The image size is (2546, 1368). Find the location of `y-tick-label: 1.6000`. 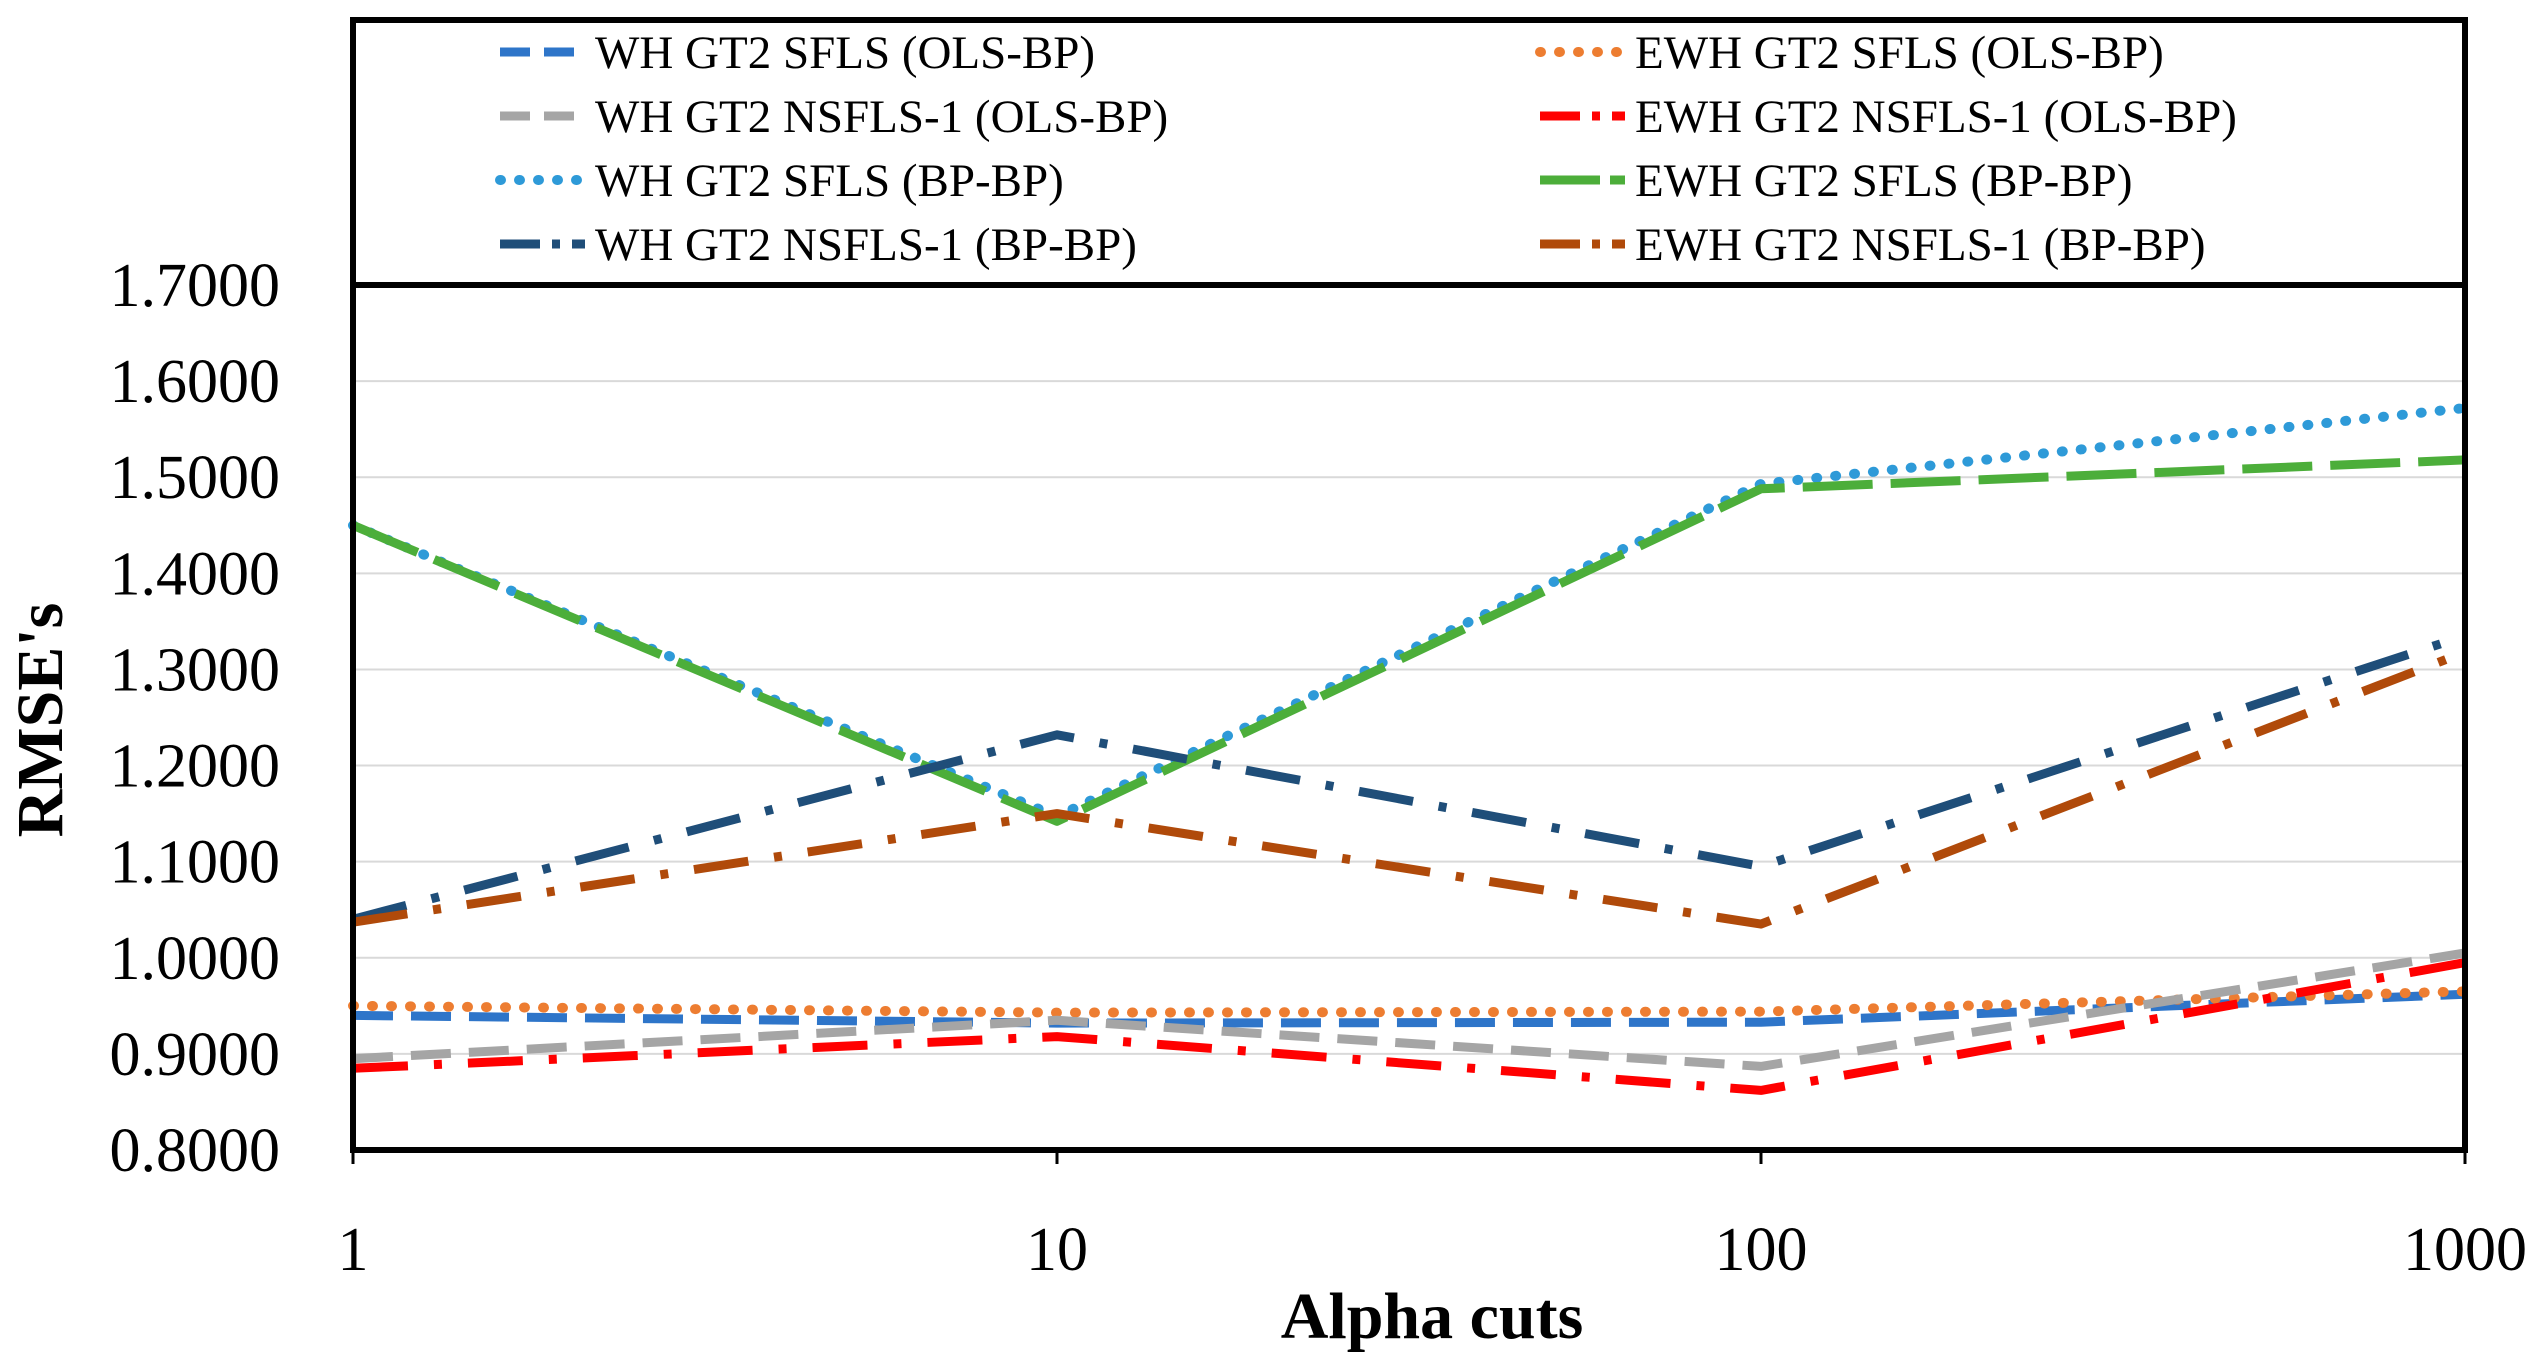

y-tick-label: 1.6000 is located at coordinates (195, 382).